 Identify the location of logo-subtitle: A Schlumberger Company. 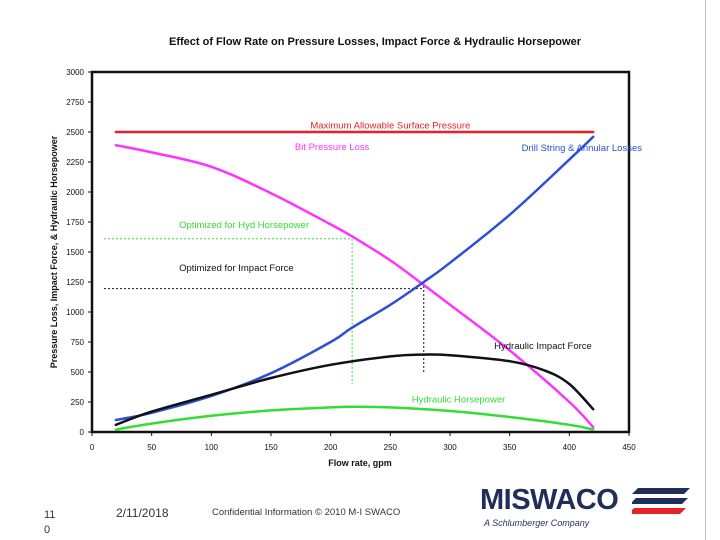
(537, 523).